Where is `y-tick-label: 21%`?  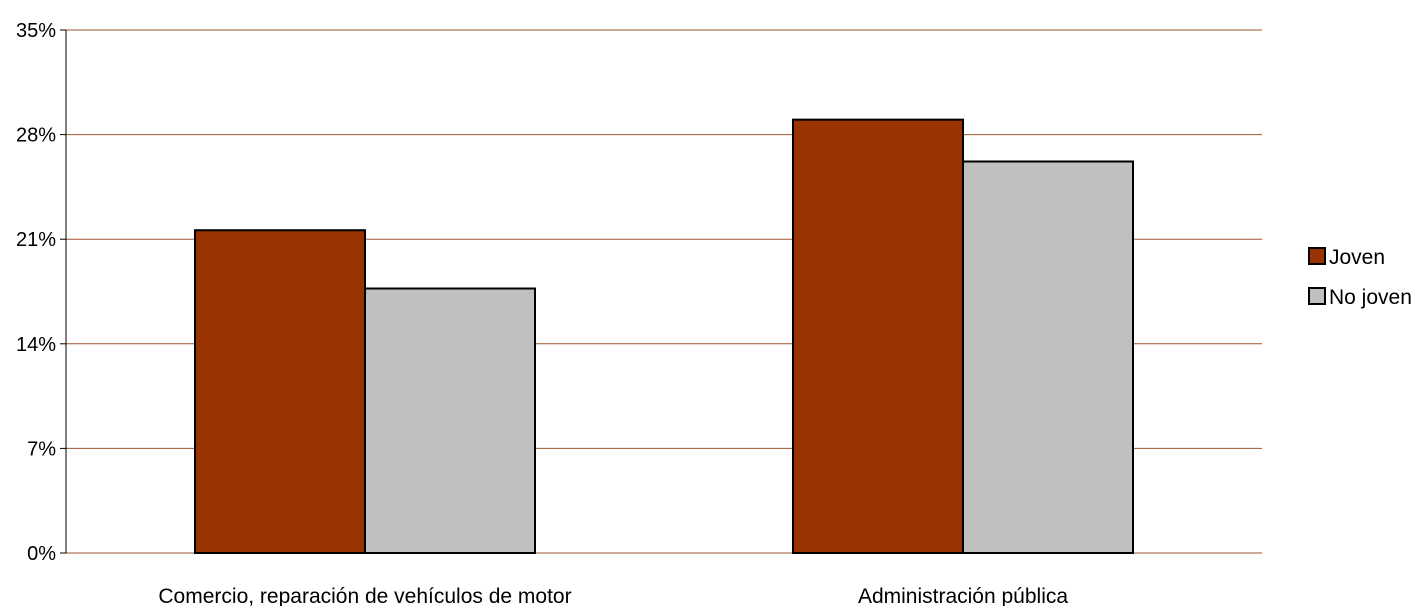 y-tick-label: 21% is located at coordinates (36, 240).